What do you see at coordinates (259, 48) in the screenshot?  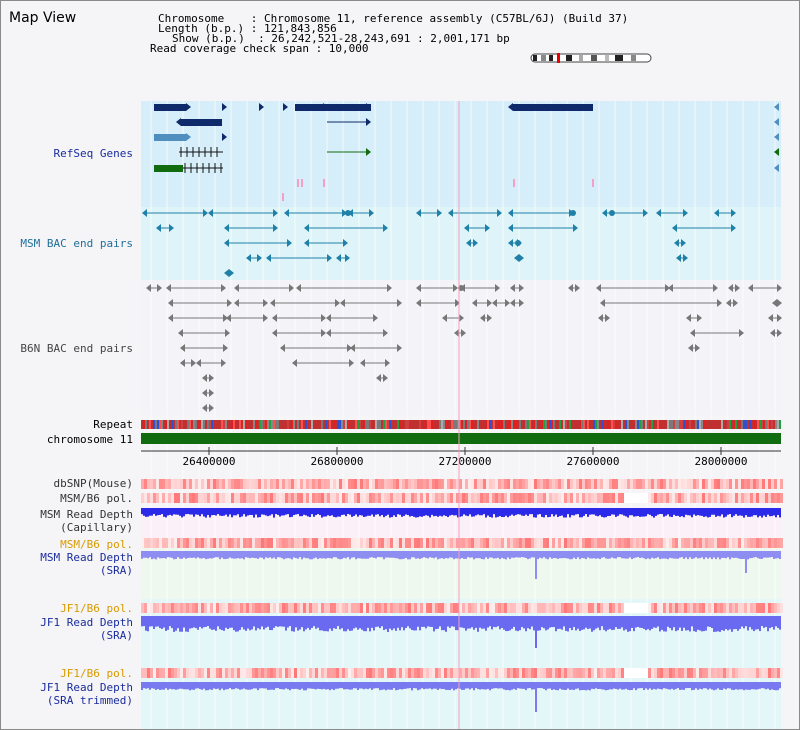 I see `coverage-span-info: Read coverage check span : 10,000` at bounding box center [259, 48].